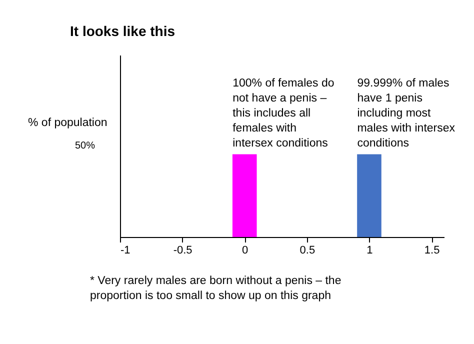  I want to click on y-axis-title: % of population, so click(68, 123).